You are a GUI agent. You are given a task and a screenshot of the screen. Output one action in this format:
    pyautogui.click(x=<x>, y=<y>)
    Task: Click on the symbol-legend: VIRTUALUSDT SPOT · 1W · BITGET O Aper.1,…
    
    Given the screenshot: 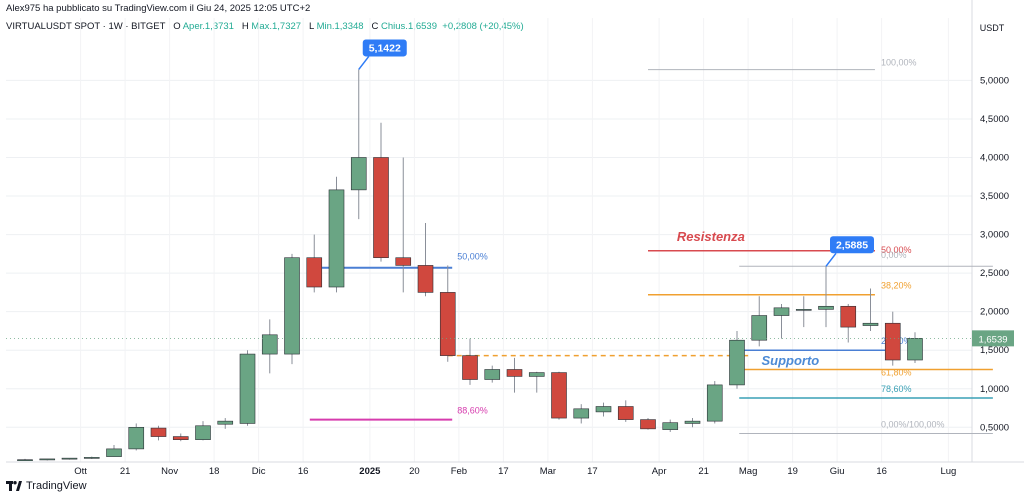 What is the action you would take?
    pyautogui.click(x=265, y=26)
    